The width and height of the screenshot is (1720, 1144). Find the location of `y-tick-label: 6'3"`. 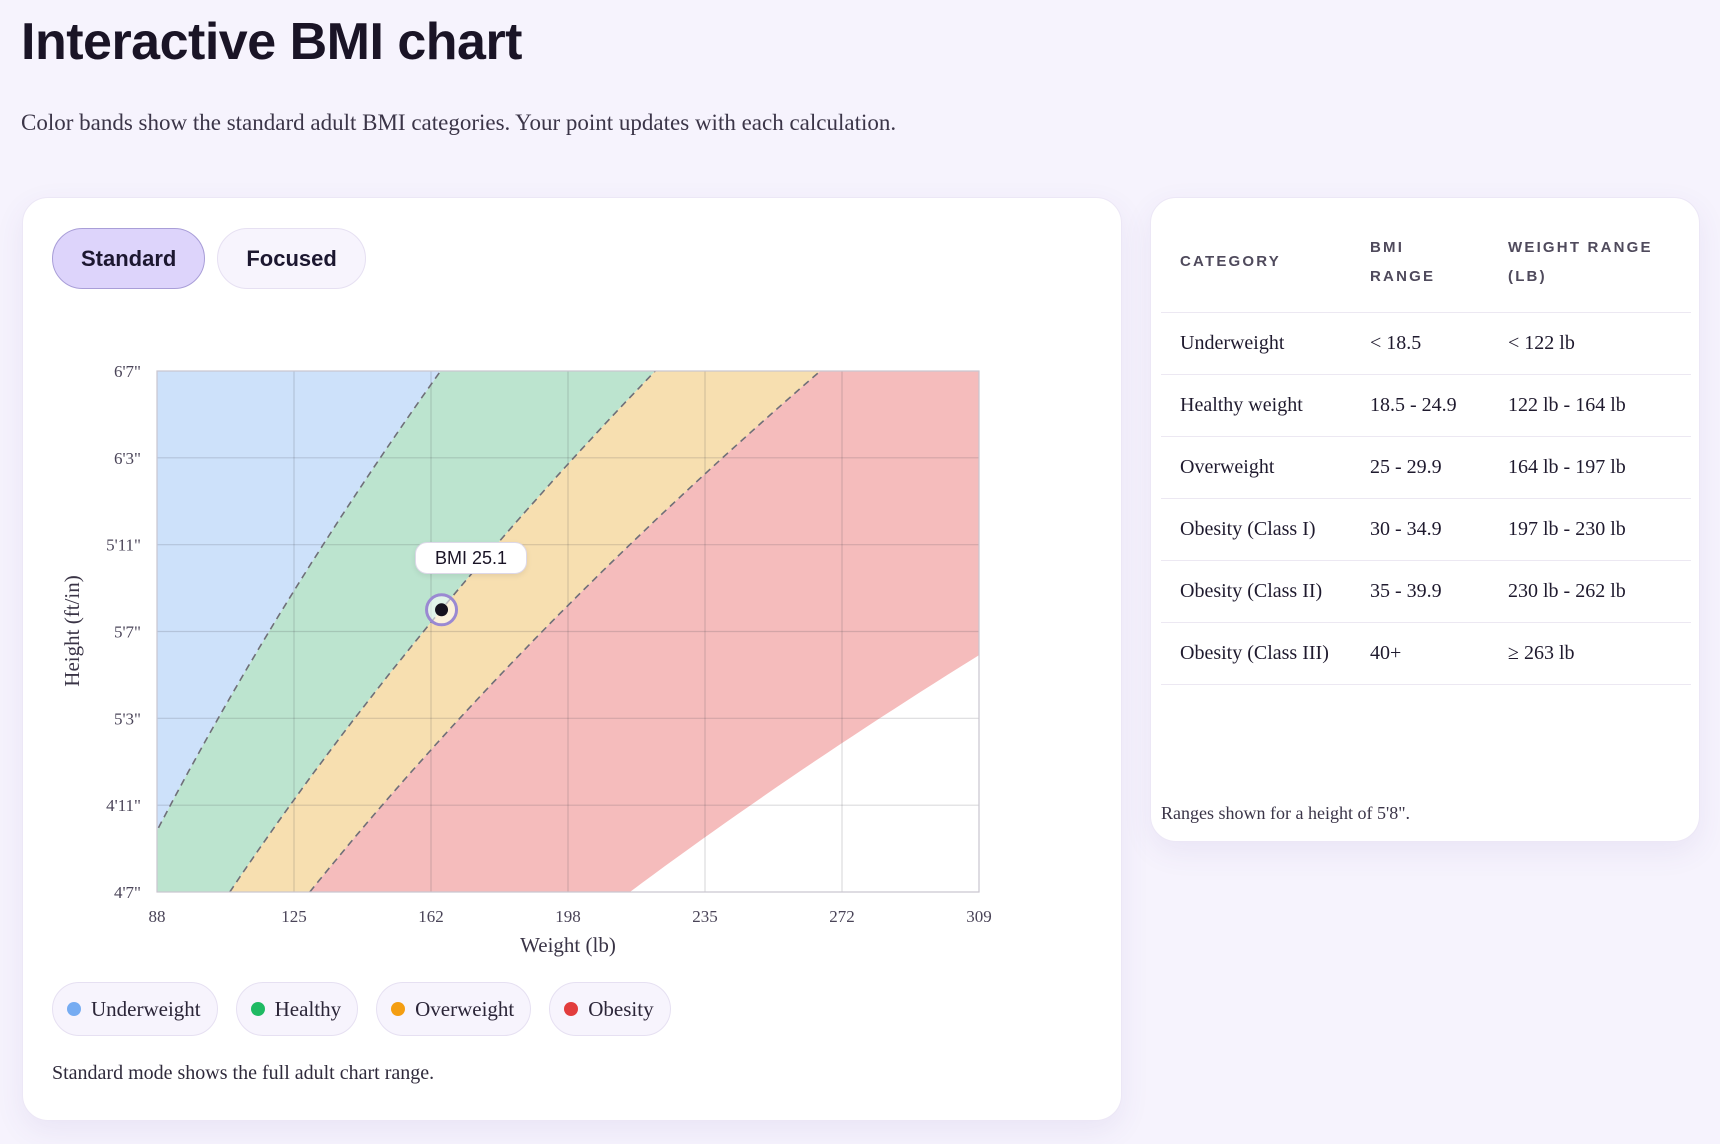

y-tick-label: 6'3" is located at coordinates (127, 458).